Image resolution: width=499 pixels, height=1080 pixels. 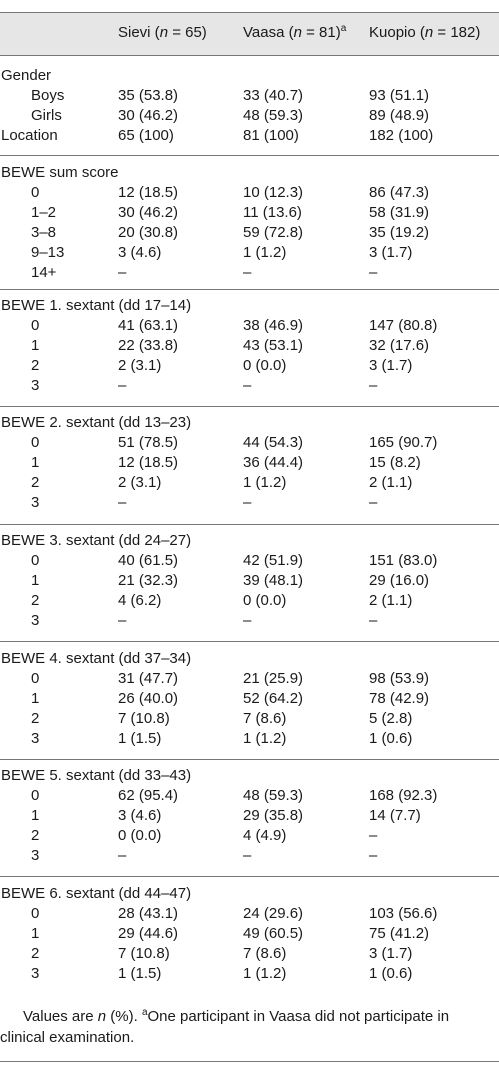 What do you see at coordinates (96, 775) in the screenshot?
I see `section-title-label: BEWE 5. sextant (dd 33–43)` at bounding box center [96, 775].